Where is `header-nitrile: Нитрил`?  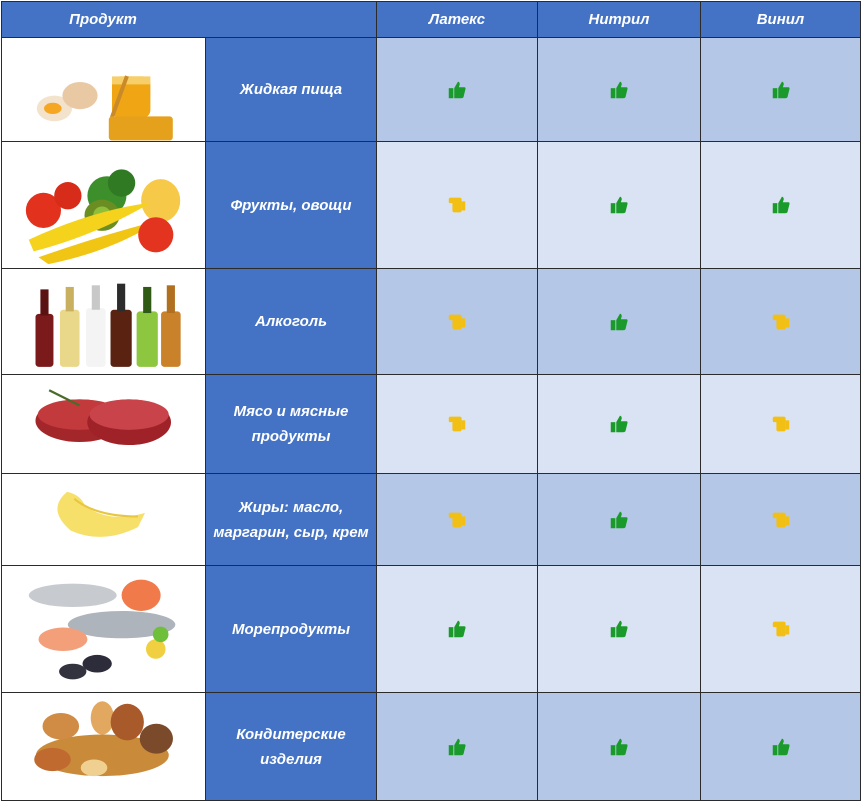
header-nitrile: Нитрил is located at coordinates (619, 19).